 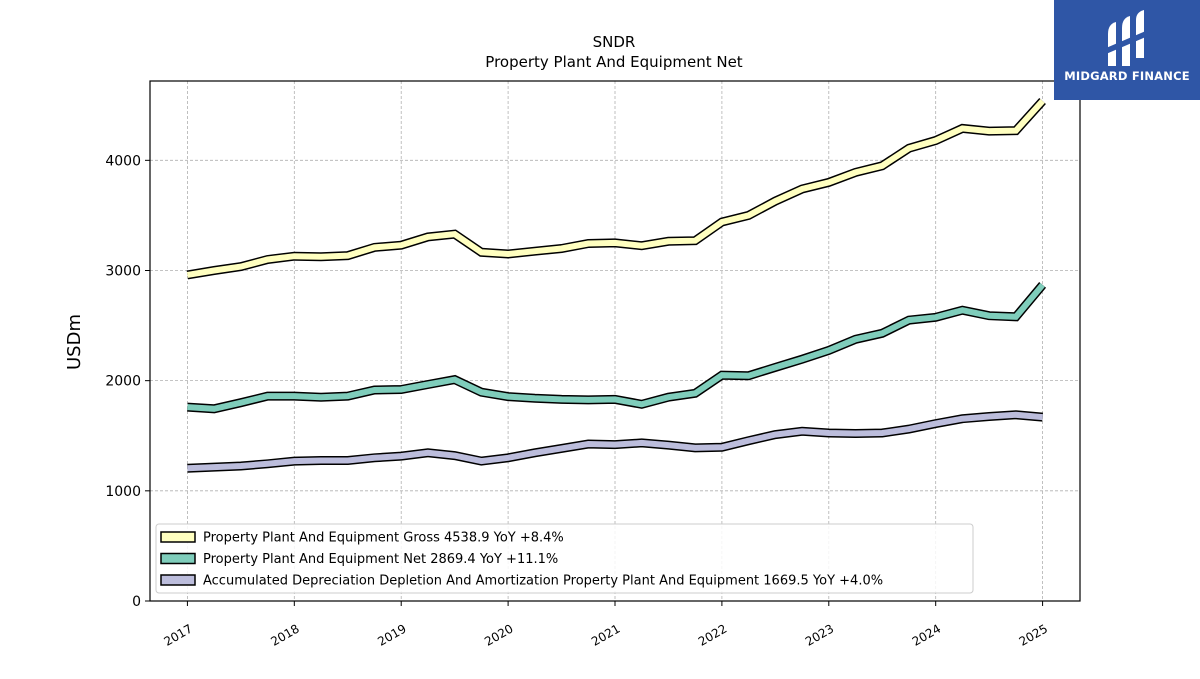 I want to click on chart-subtitle: Property Plant And Equipment Net, so click(x=613, y=62).